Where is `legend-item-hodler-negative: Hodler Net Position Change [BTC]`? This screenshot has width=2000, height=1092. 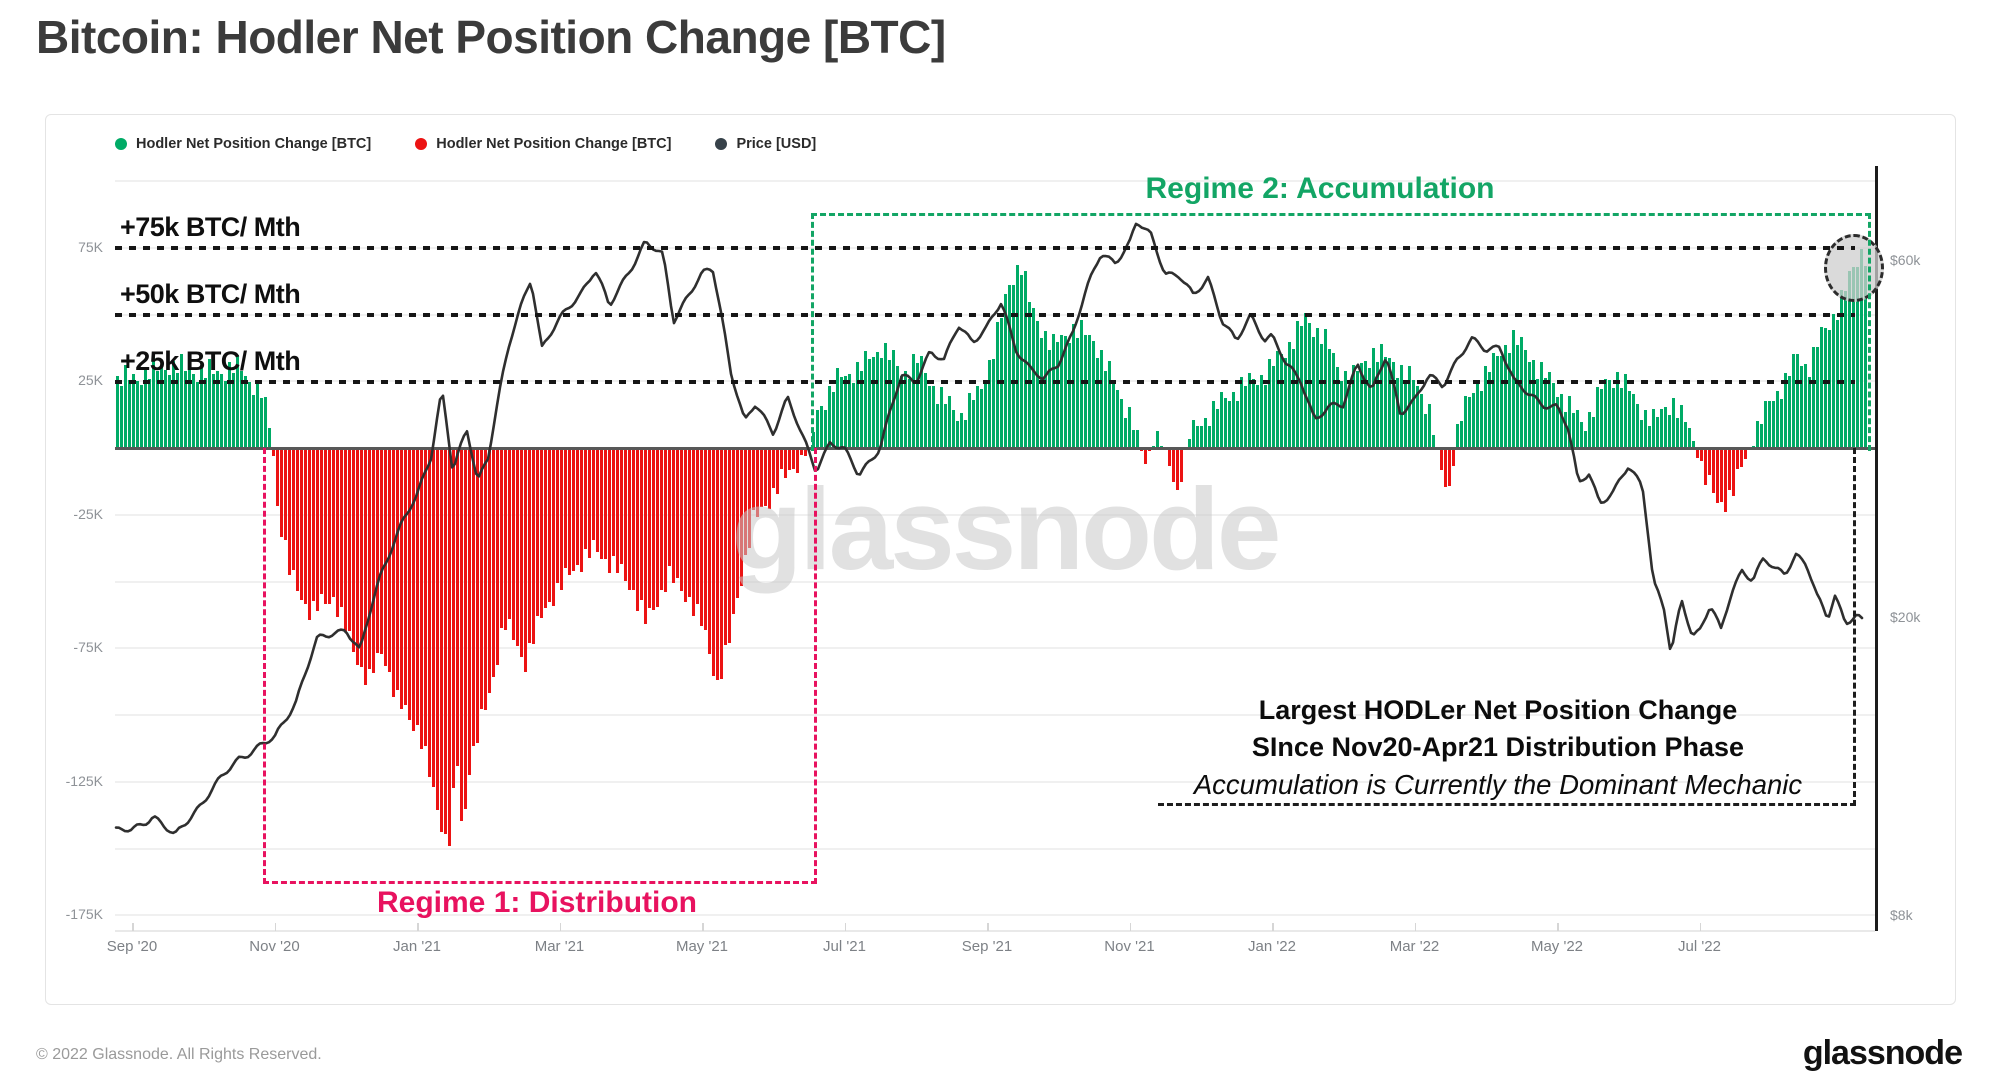
legend-item-hodler-negative: Hodler Net Position Change [BTC] is located at coordinates (543, 144).